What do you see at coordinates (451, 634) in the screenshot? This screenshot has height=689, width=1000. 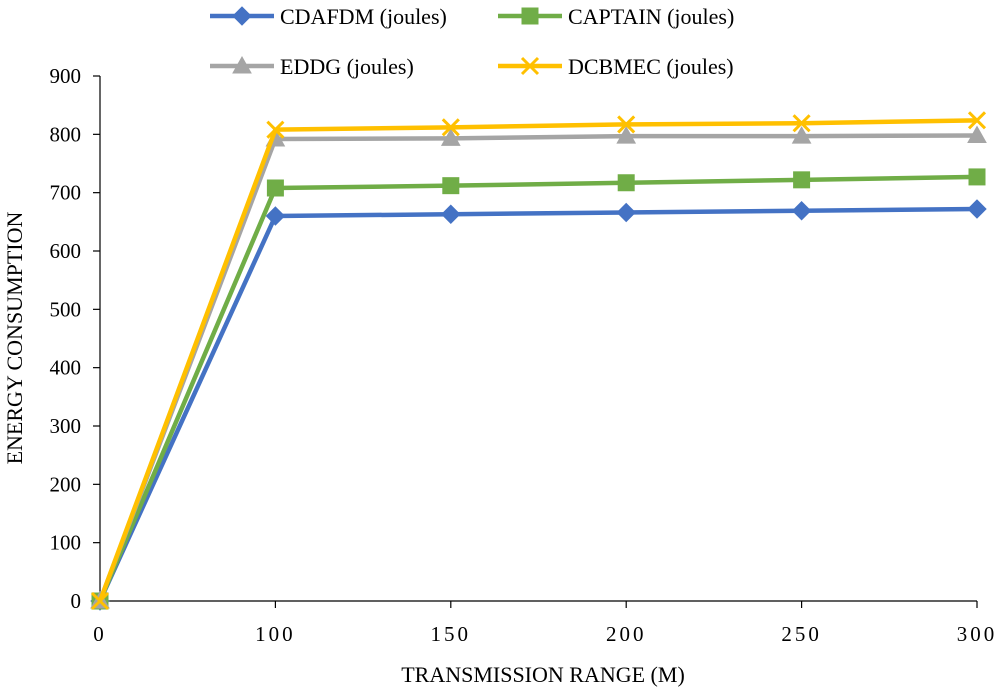 I see `x-tick-label: 150` at bounding box center [451, 634].